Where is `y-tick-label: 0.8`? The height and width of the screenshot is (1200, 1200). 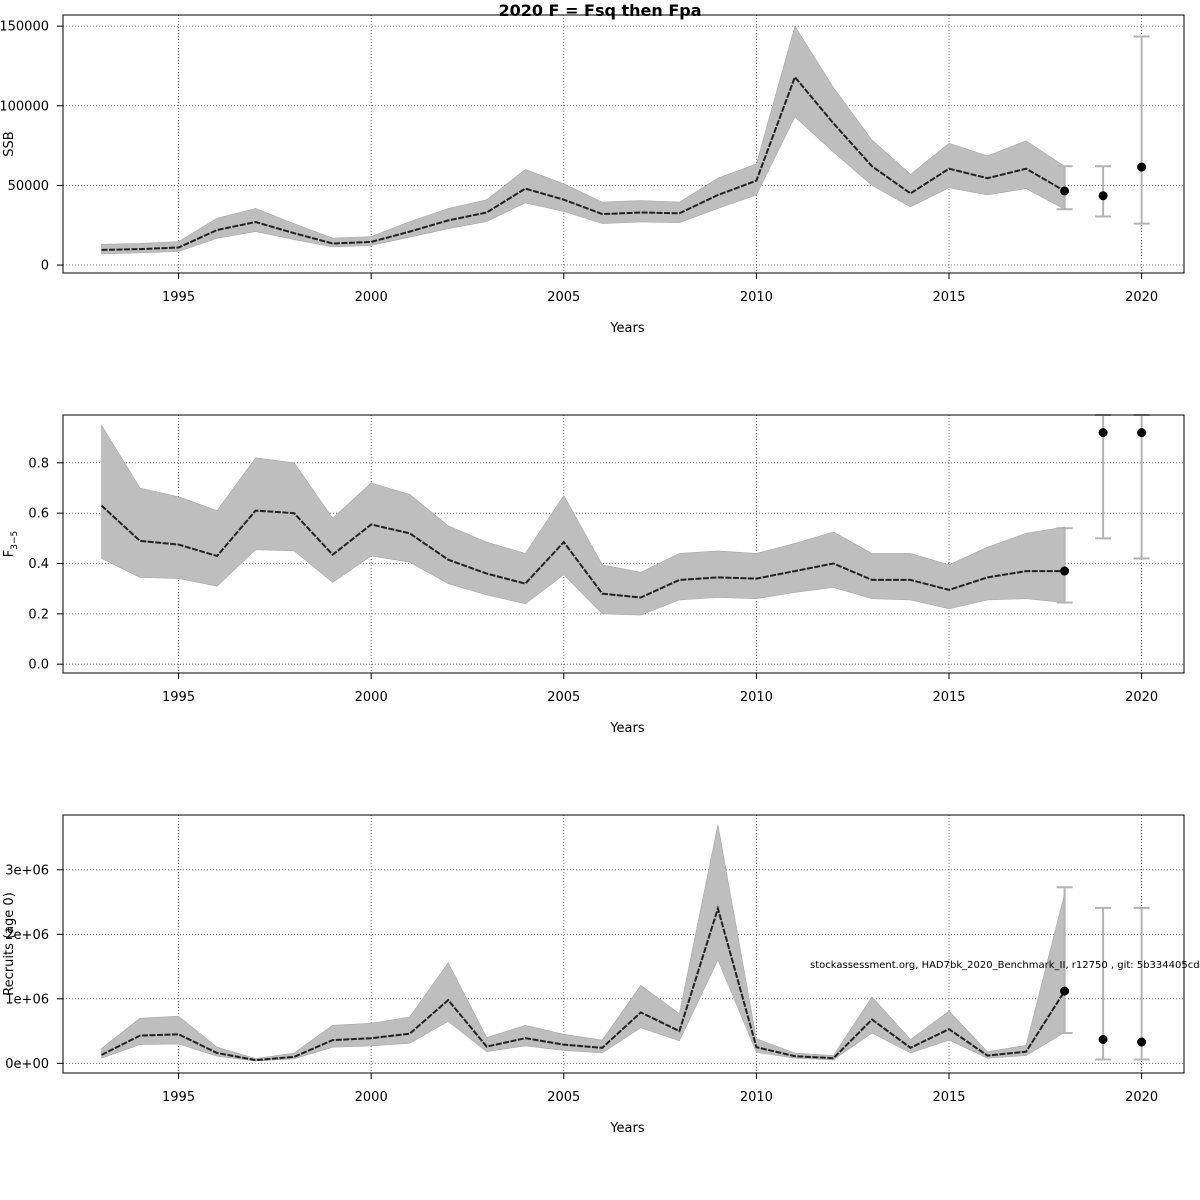 y-tick-label: 0.8 is located at coordinates (38, 463).